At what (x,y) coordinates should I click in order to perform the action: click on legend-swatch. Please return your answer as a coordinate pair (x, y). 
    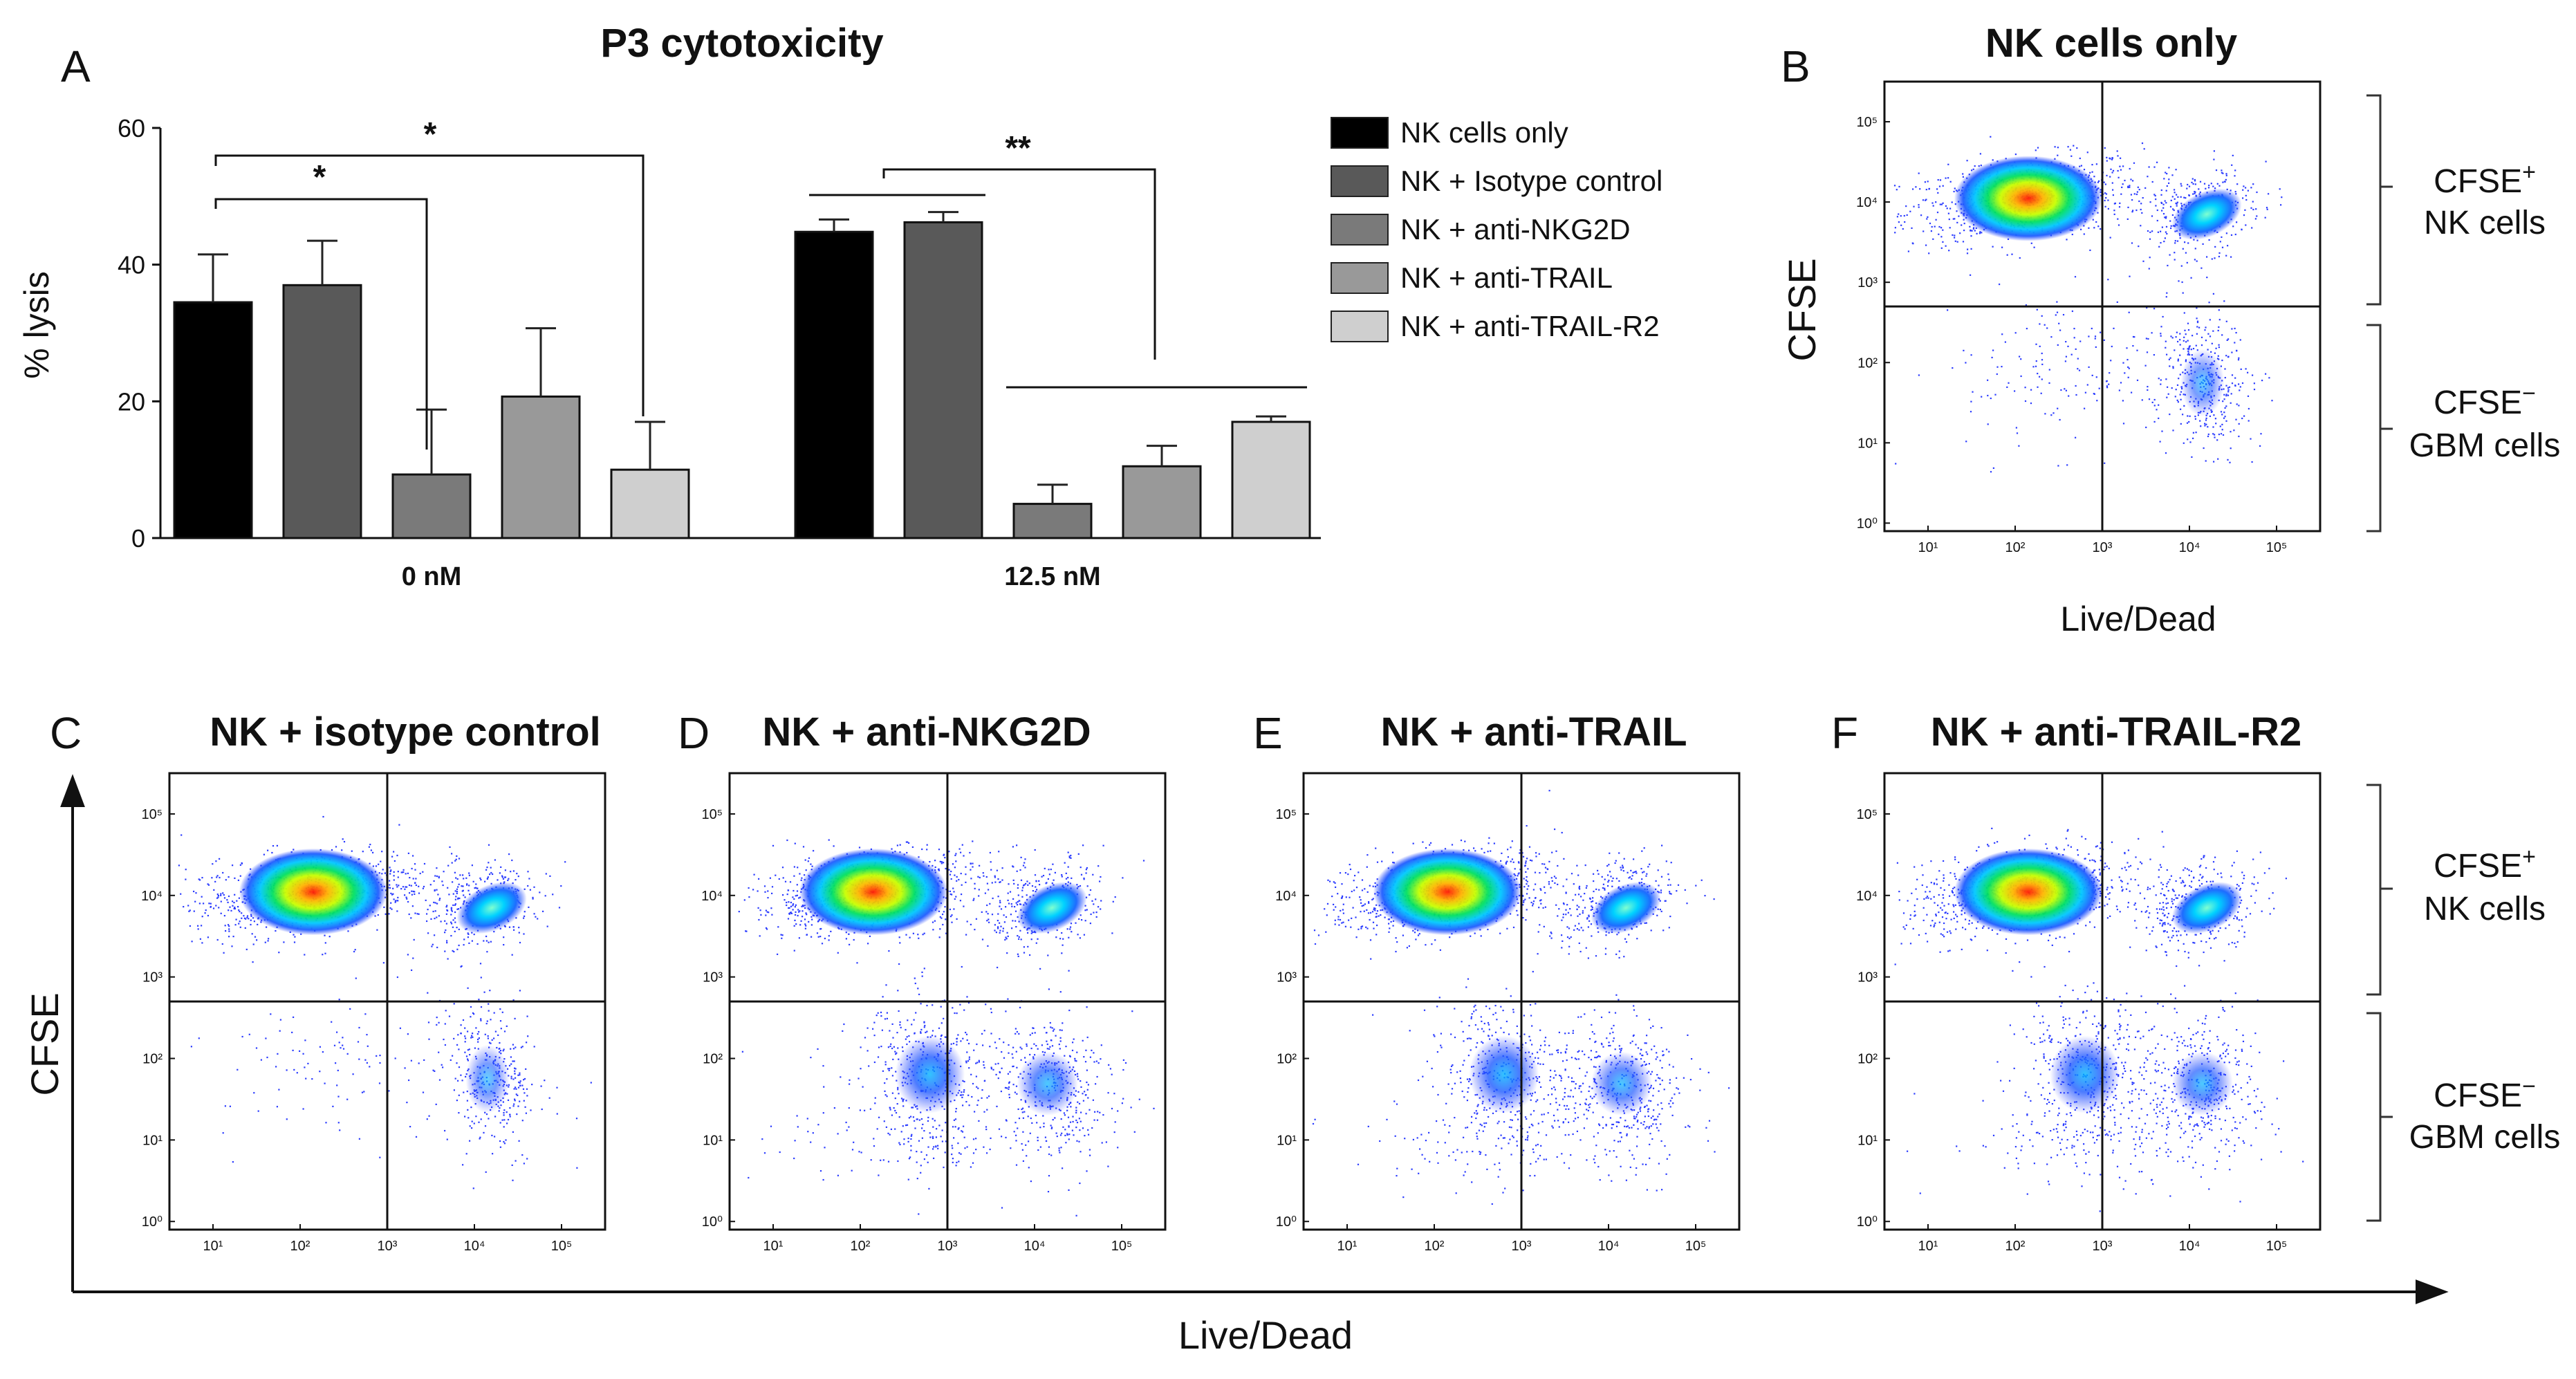
    Looking at the image, I should click on (1360, 278).